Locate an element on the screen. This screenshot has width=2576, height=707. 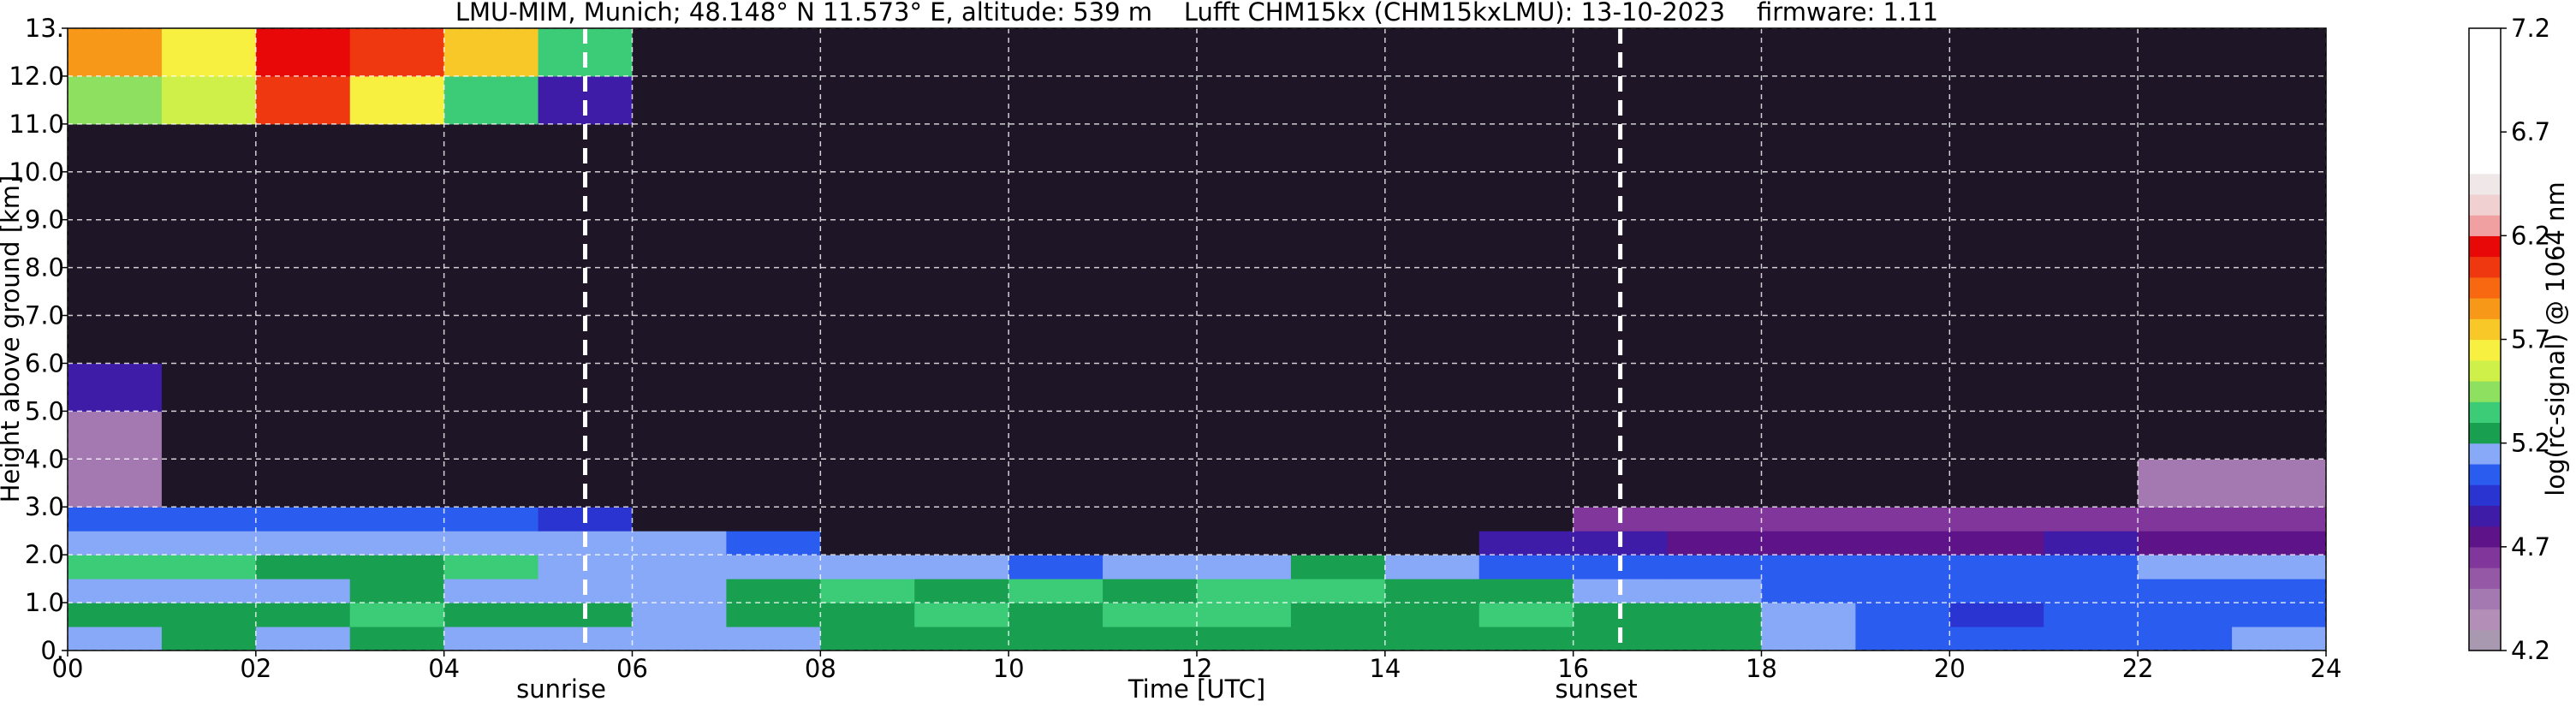
y-tick-label: 2.0 is located at coordinates (44, 554).